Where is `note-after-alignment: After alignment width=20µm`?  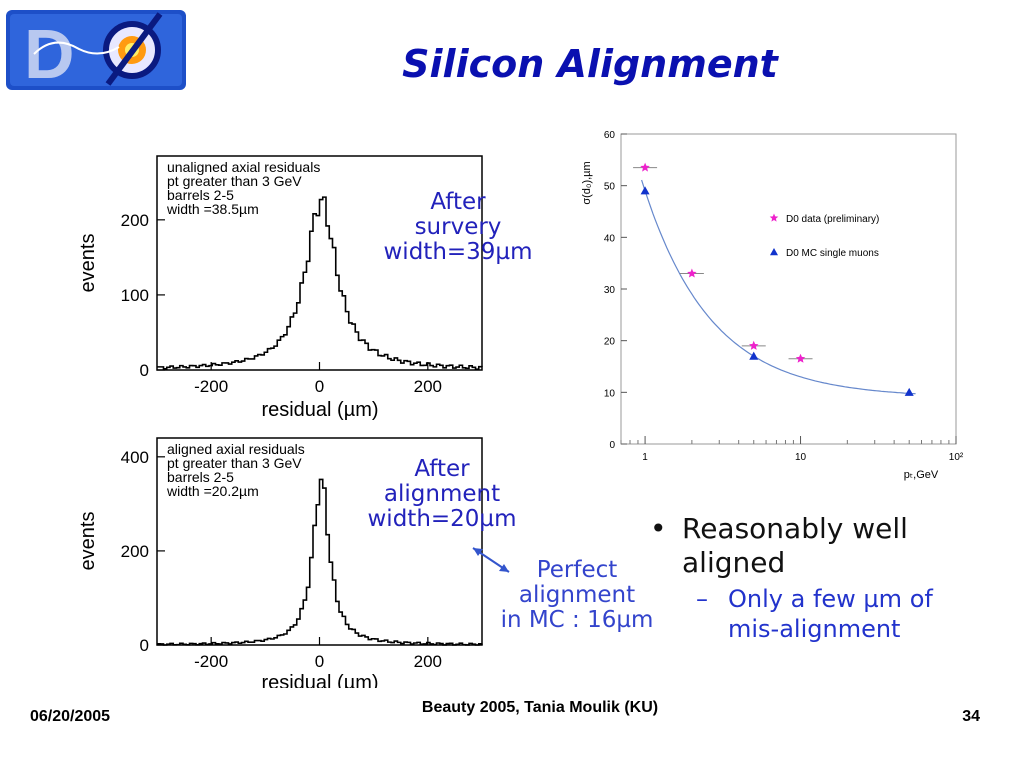 note-after-alignment: After alignment width=20µm is located at coordinates (442, 494).